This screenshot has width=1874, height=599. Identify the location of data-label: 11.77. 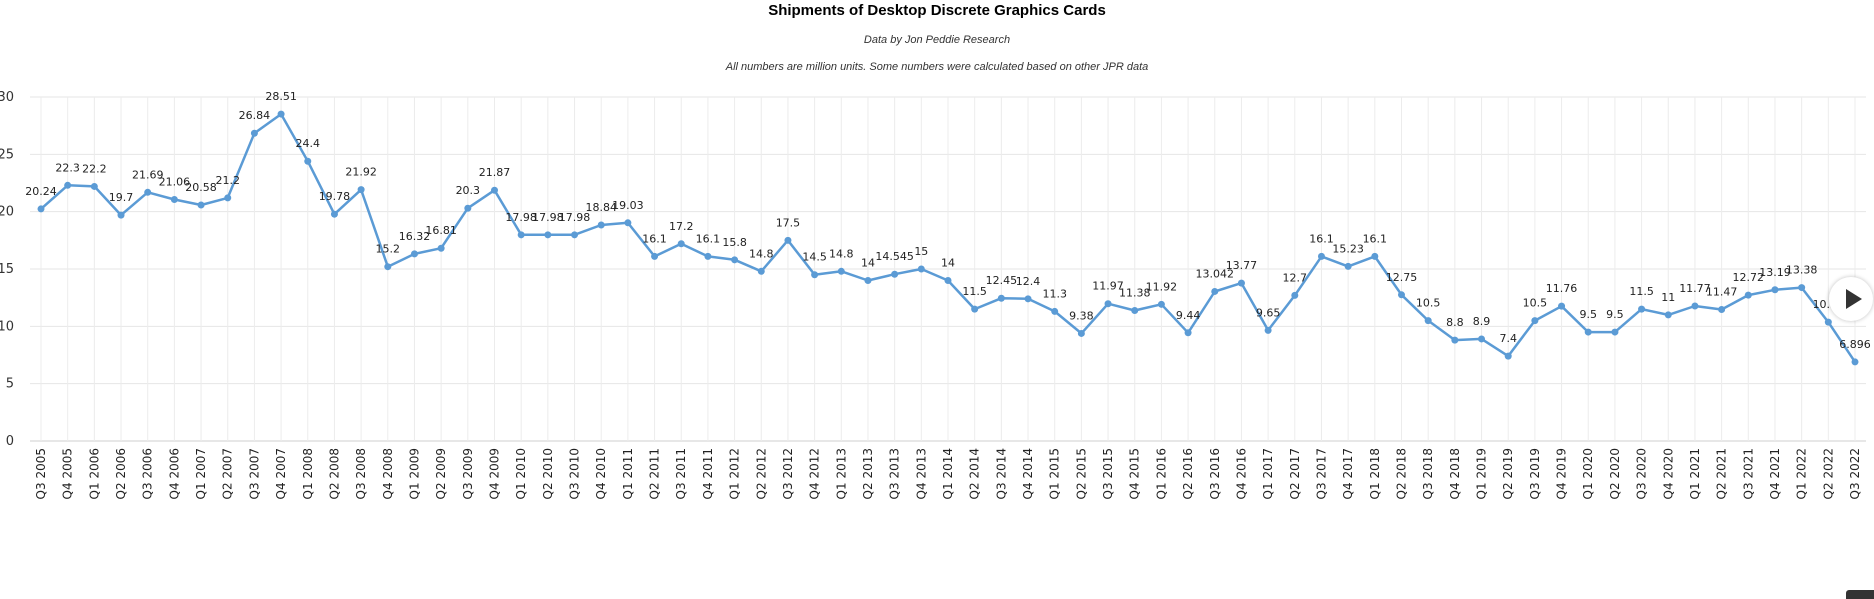
(1695, 288).